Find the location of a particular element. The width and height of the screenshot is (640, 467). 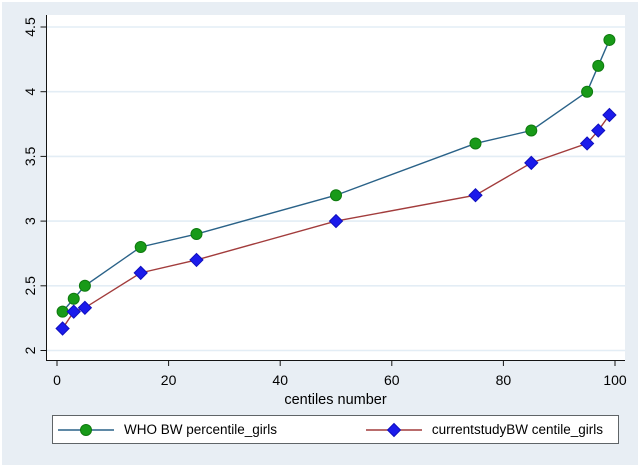

data-point-circle-s0-x15 is located at coordinates (140, 246).